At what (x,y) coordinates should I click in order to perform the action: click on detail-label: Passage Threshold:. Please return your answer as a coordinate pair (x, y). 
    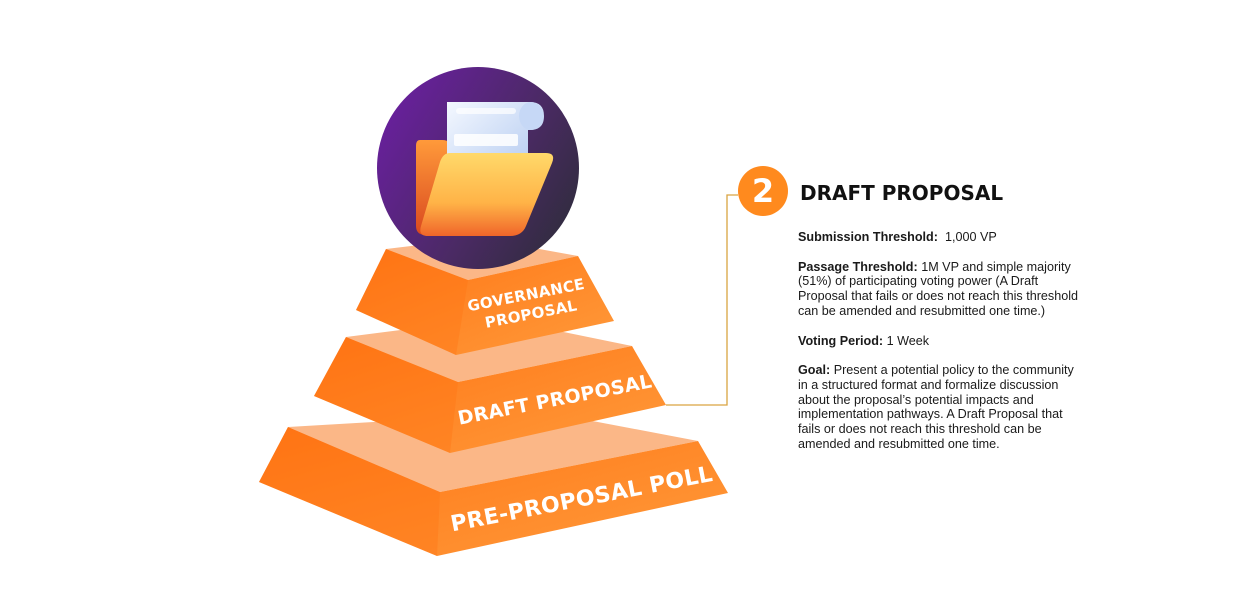
    Looking at the image, I should click on (858, 266).